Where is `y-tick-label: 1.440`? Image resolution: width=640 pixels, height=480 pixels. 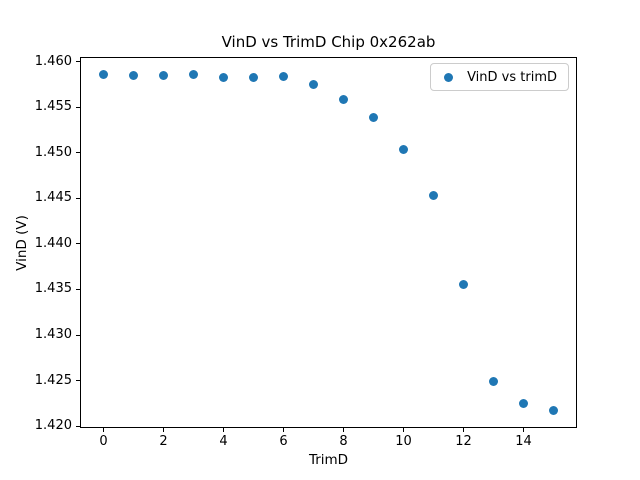
y-tick-label: 1.440 is located at coordinates (53, 243).